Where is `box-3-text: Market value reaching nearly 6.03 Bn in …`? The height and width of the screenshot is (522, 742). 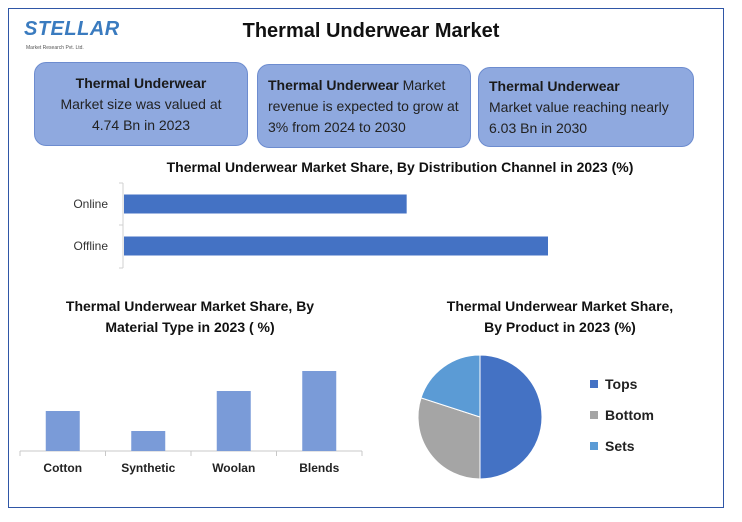
box-3-text: Market value reaching nearly 6.03 Bn in … is located at coordinates (579, 117).